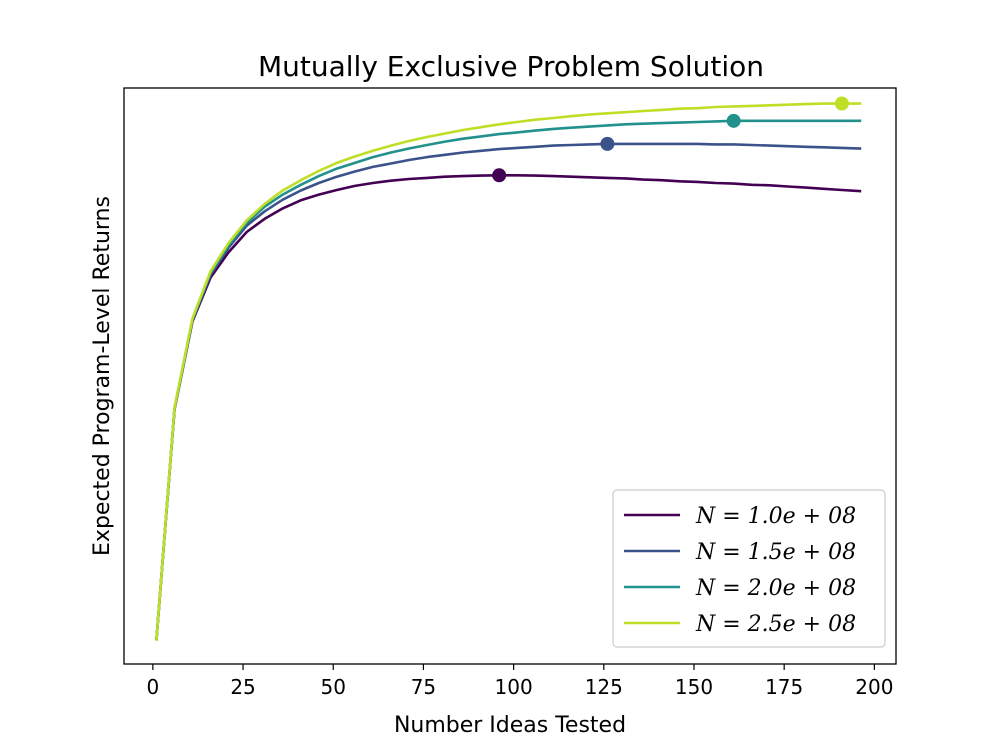 The height and width of the screenshot is (747, 996). What do you see at coordinates (510, 725) in the screenshot?
I see `x-axis-label: Number Ideas Tested` at bounding box center [510, 725].